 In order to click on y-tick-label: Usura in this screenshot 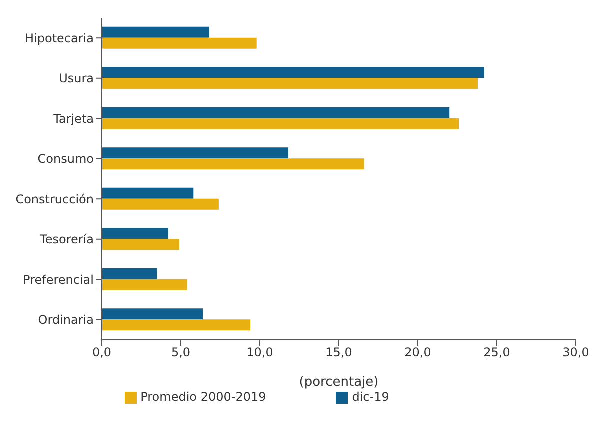, I will do `click(76, 79)`.